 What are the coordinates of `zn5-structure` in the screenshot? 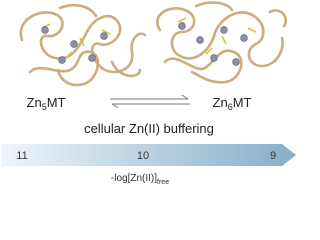 It's located at (83, 45).